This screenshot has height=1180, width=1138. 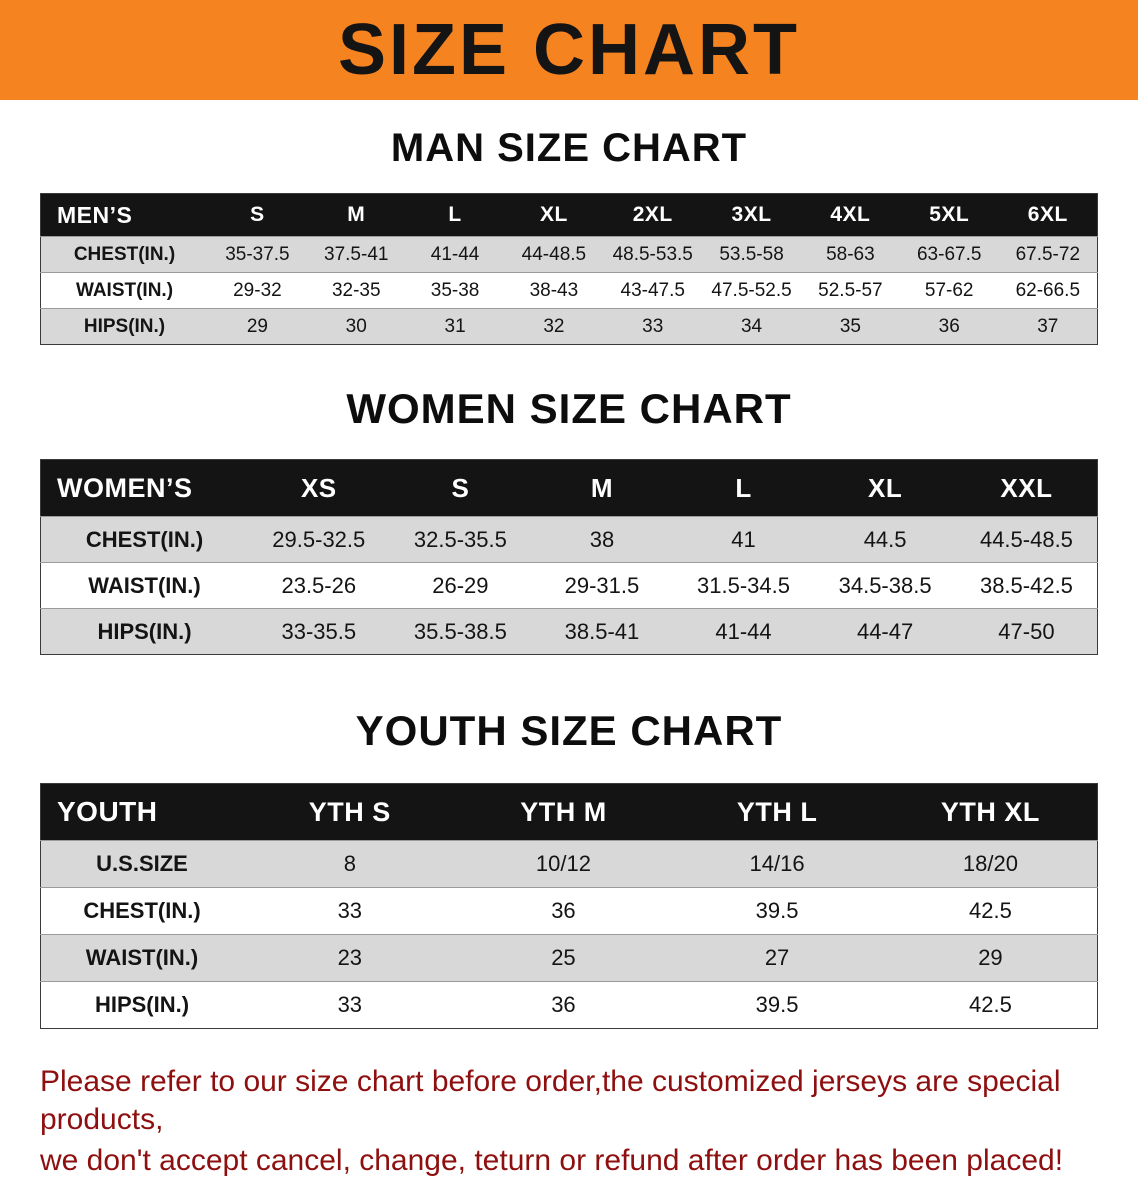 What do you see at coordinates (350, 958) in the screenshot?
I see `table-cell: 23` at bounding box center [350, 958].